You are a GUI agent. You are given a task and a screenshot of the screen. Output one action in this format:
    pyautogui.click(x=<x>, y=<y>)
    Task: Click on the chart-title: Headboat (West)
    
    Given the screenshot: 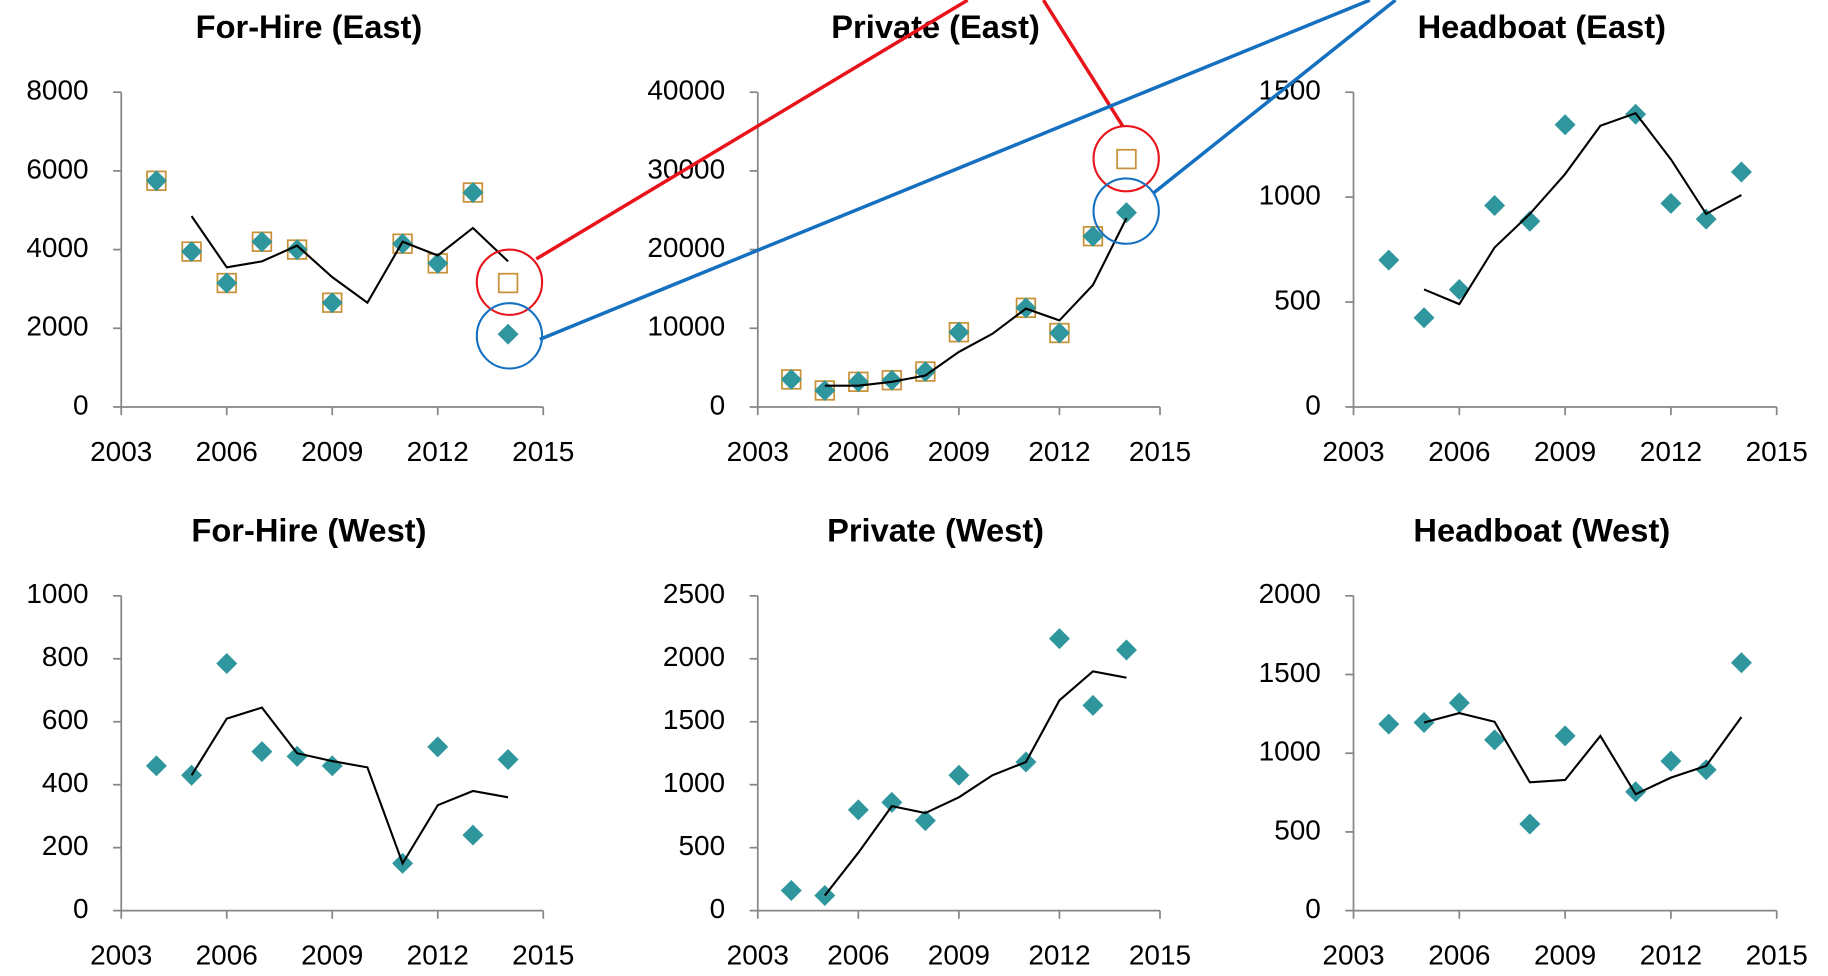 What is the action you would take?
    pyautogui.click(x=1541, y=530)
    